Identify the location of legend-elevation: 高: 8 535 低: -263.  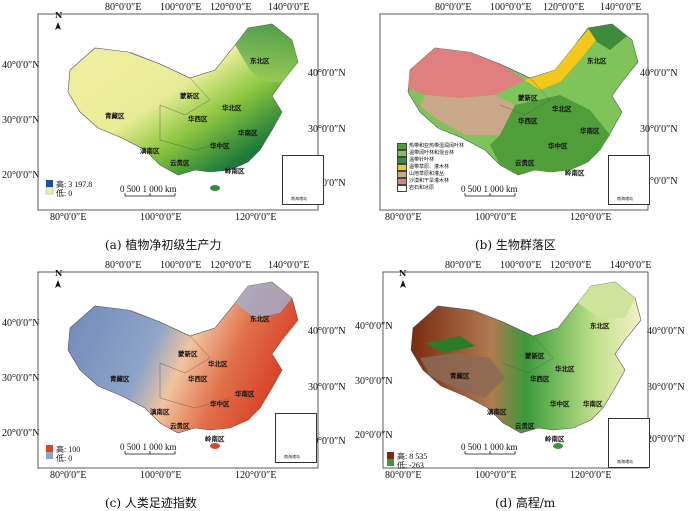
(412, 461).